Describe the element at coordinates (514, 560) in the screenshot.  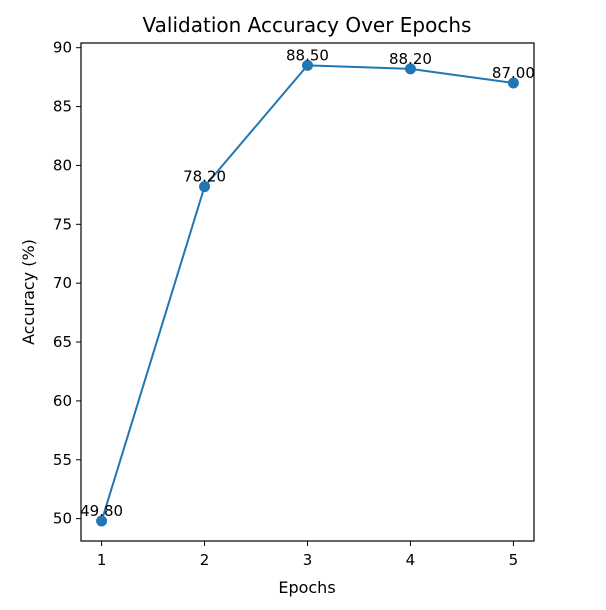
I see `x-tick-label: 5` at that location.